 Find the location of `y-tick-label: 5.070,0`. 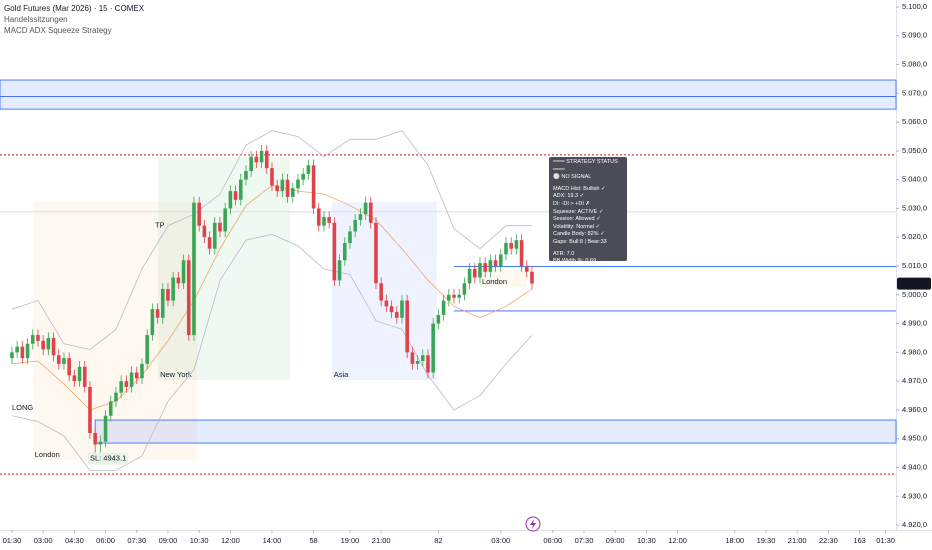

y-tick-label: 5.070,0 is located at coordinates (914, 92).